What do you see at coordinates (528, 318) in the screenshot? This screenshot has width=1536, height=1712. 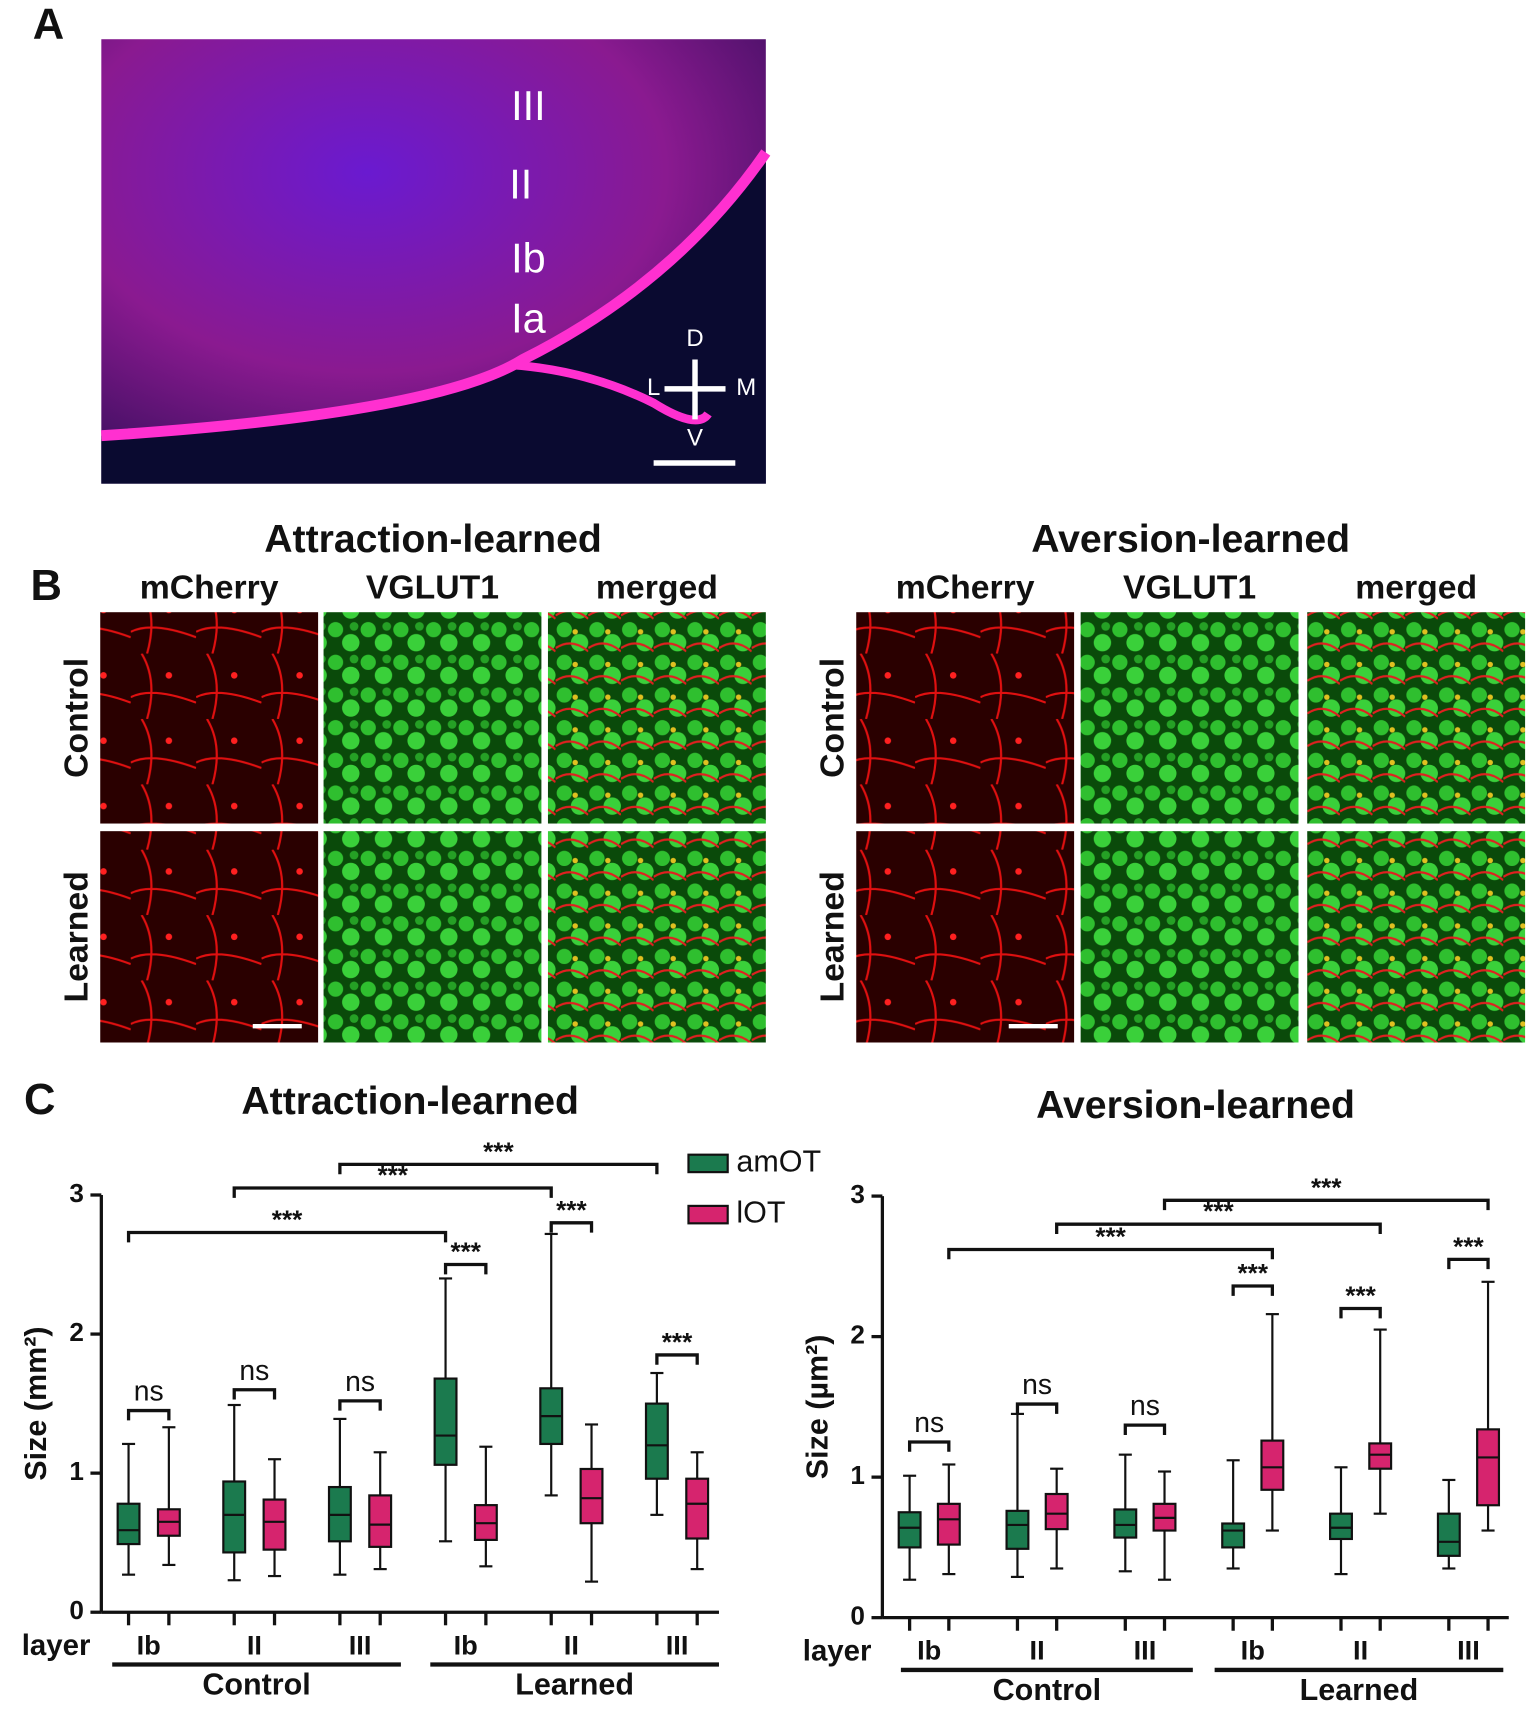 I see `layer-label: Ia` at bounding box center [528, 318].